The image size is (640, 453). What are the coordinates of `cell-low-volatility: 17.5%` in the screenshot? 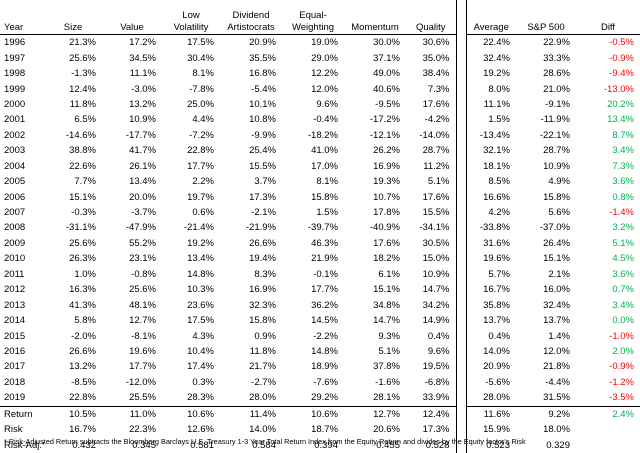 It's located at (200, 321).